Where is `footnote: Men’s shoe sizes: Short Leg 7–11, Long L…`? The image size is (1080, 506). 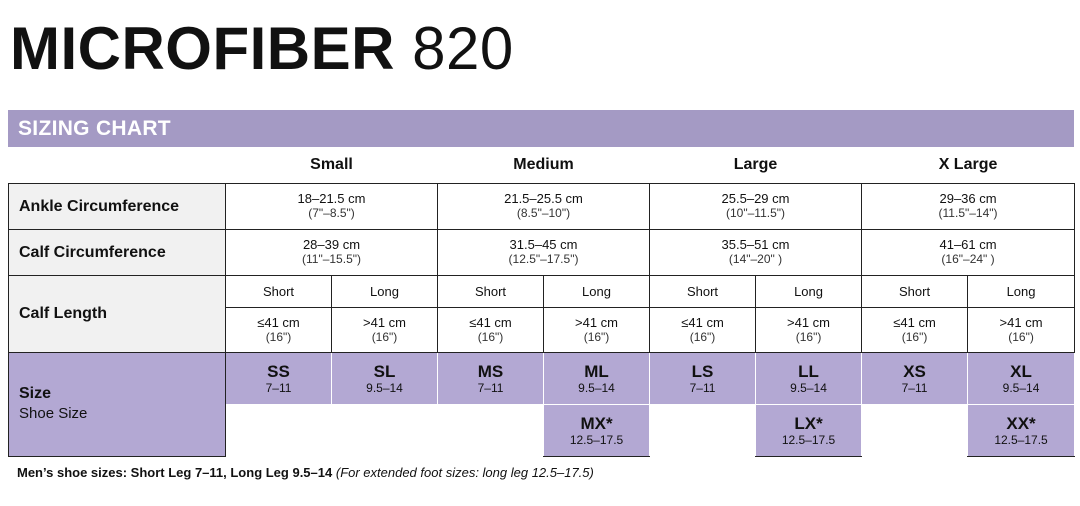 footnote: Men’s shoe sizes: Short Leg 7–11, Long L… is located at coordinates (305, 472).